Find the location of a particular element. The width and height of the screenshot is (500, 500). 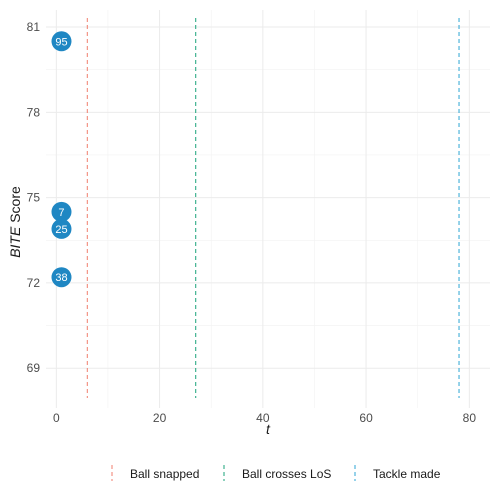

x-tick-label: 60 is located at coordinates (366, 418).